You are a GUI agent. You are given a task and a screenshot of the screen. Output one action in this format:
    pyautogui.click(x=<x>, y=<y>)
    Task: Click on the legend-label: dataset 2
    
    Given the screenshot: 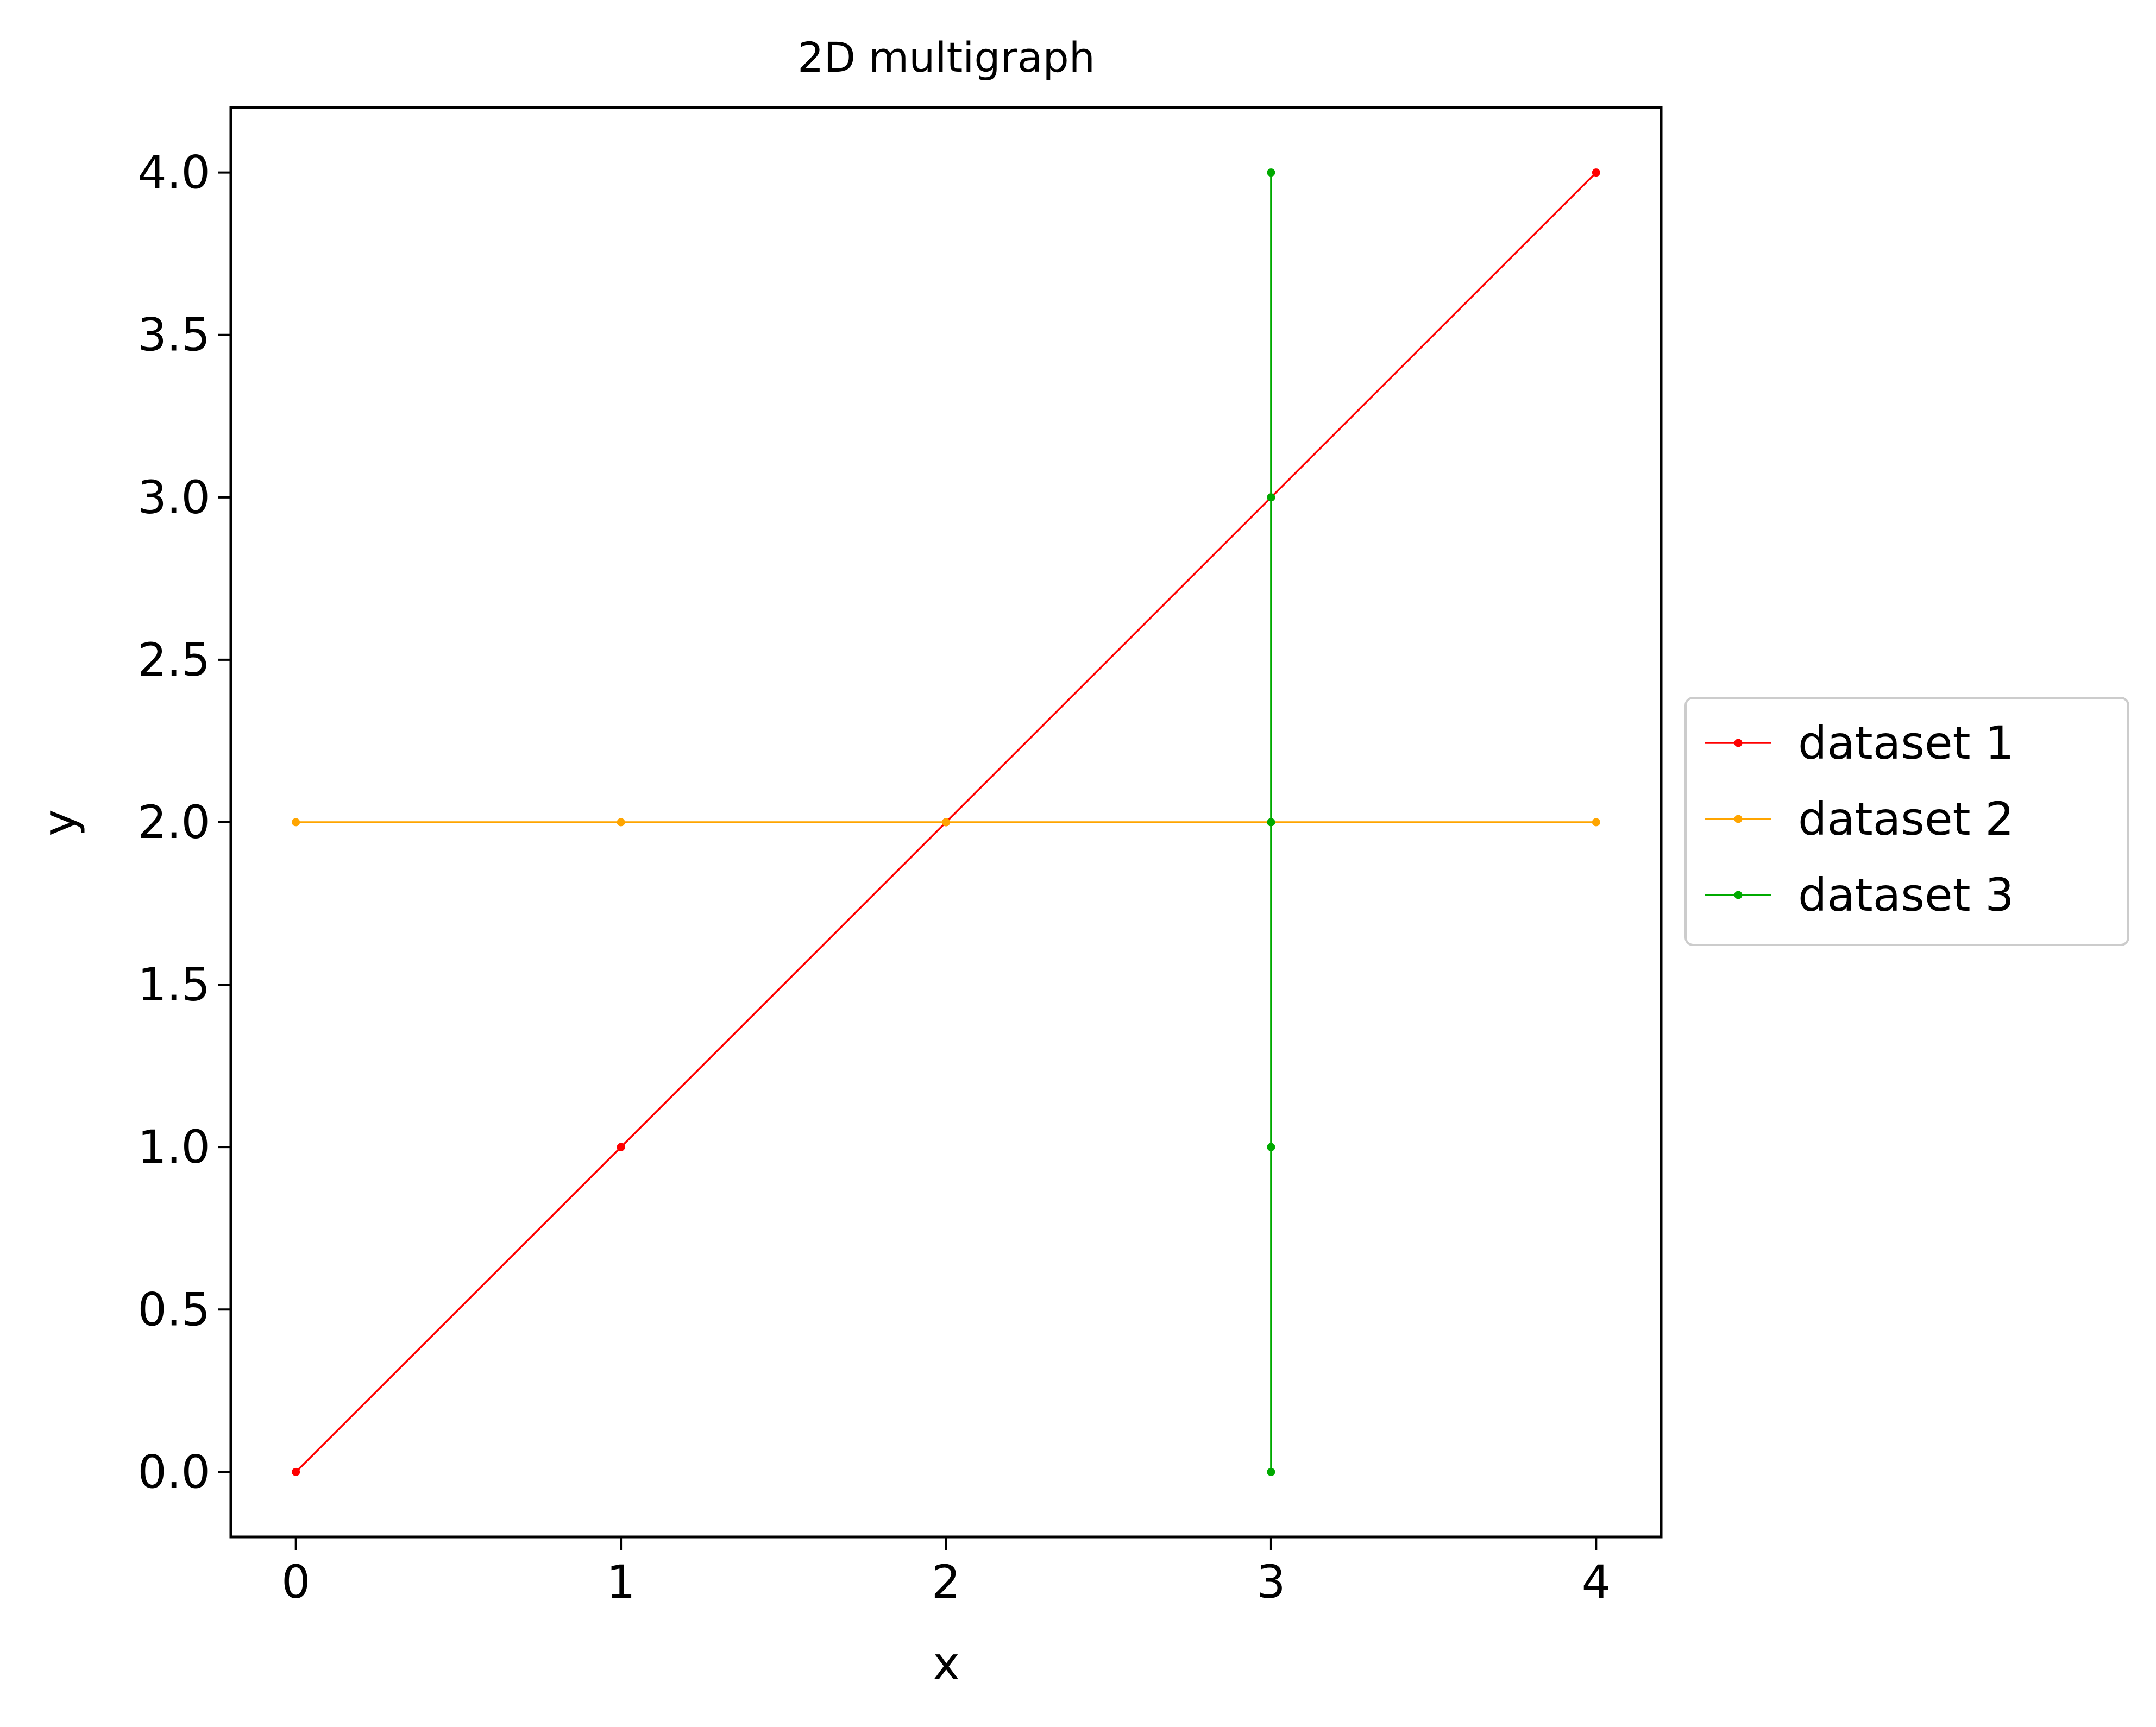 What is the action you would take?
    pyautogui.click(x=1906, y=819)
    